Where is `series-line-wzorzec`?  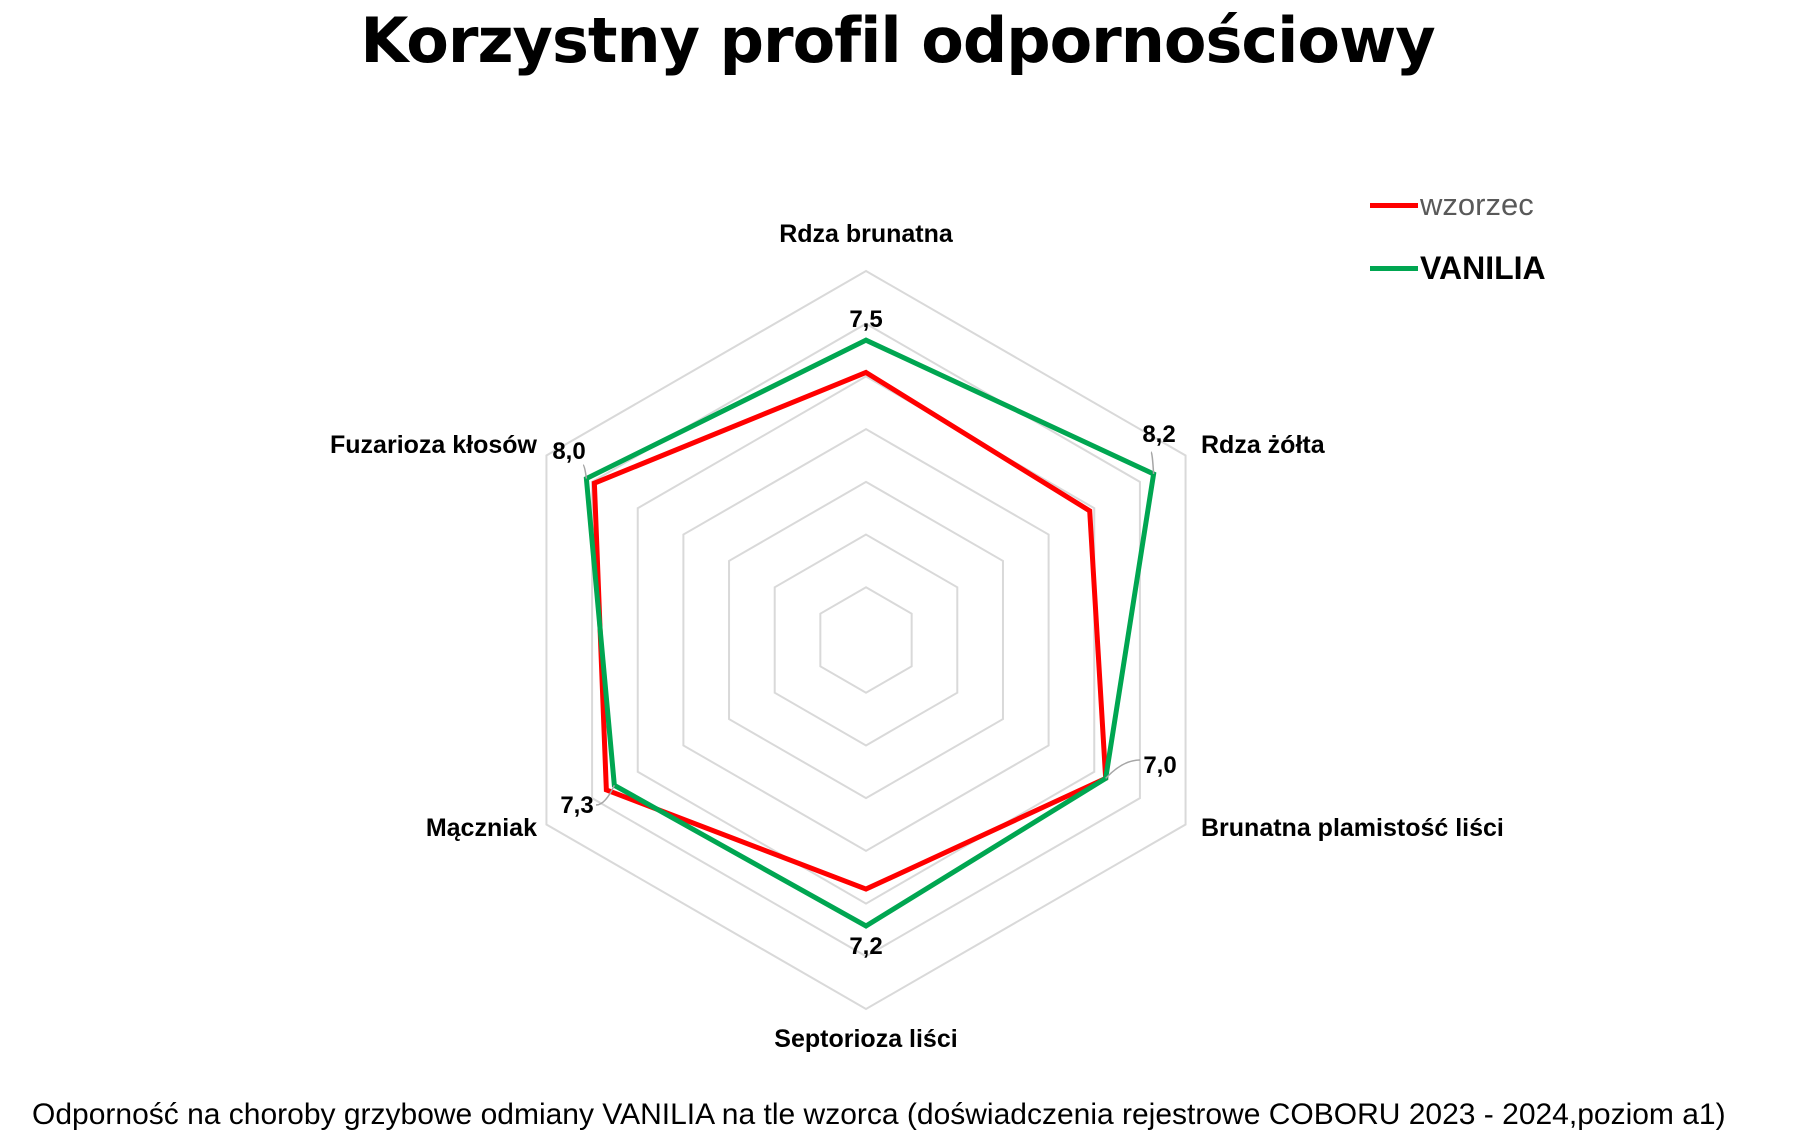
series-line-wzorzec is located at coordinates (850, 630).